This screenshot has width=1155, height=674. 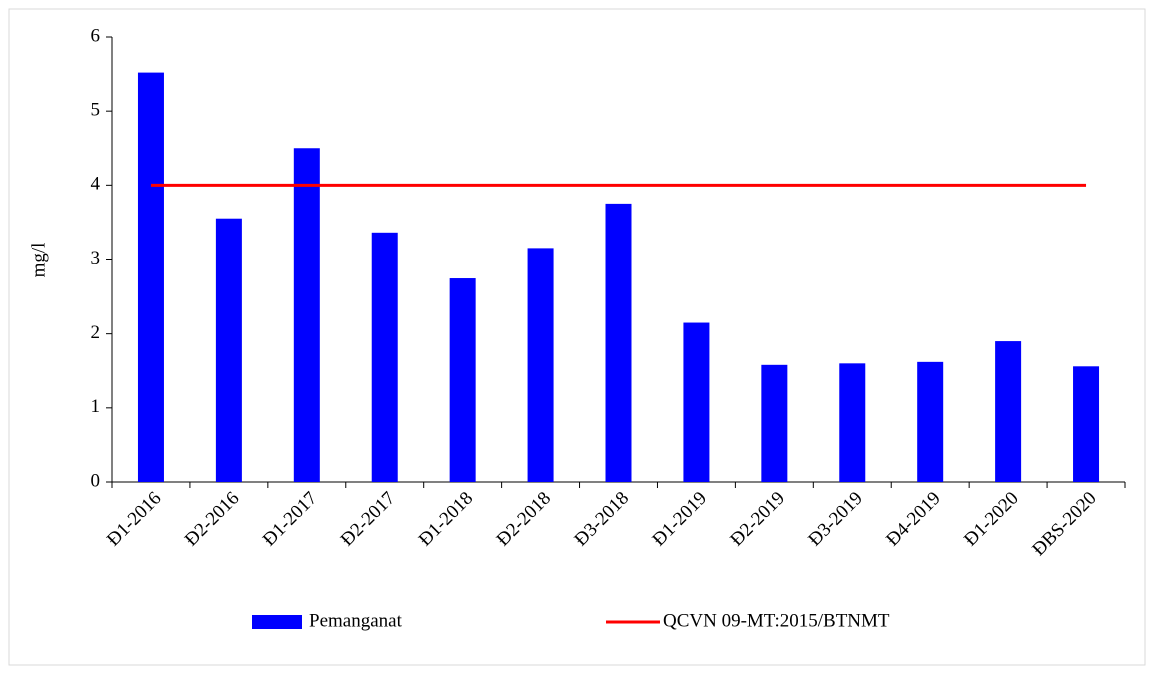 I want to click on y-axis-label: mg/l, so click(x=38, y=260).